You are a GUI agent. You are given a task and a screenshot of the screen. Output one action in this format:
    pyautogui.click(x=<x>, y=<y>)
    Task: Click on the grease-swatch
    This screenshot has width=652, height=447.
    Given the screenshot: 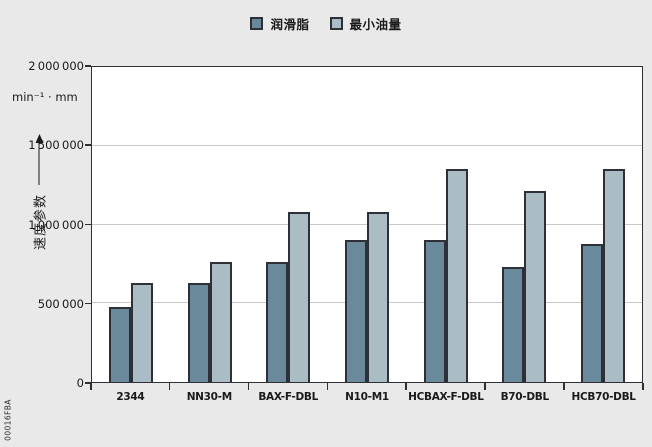 What is the action you would take?
    pyautogui.click(x=257, y=23)
    